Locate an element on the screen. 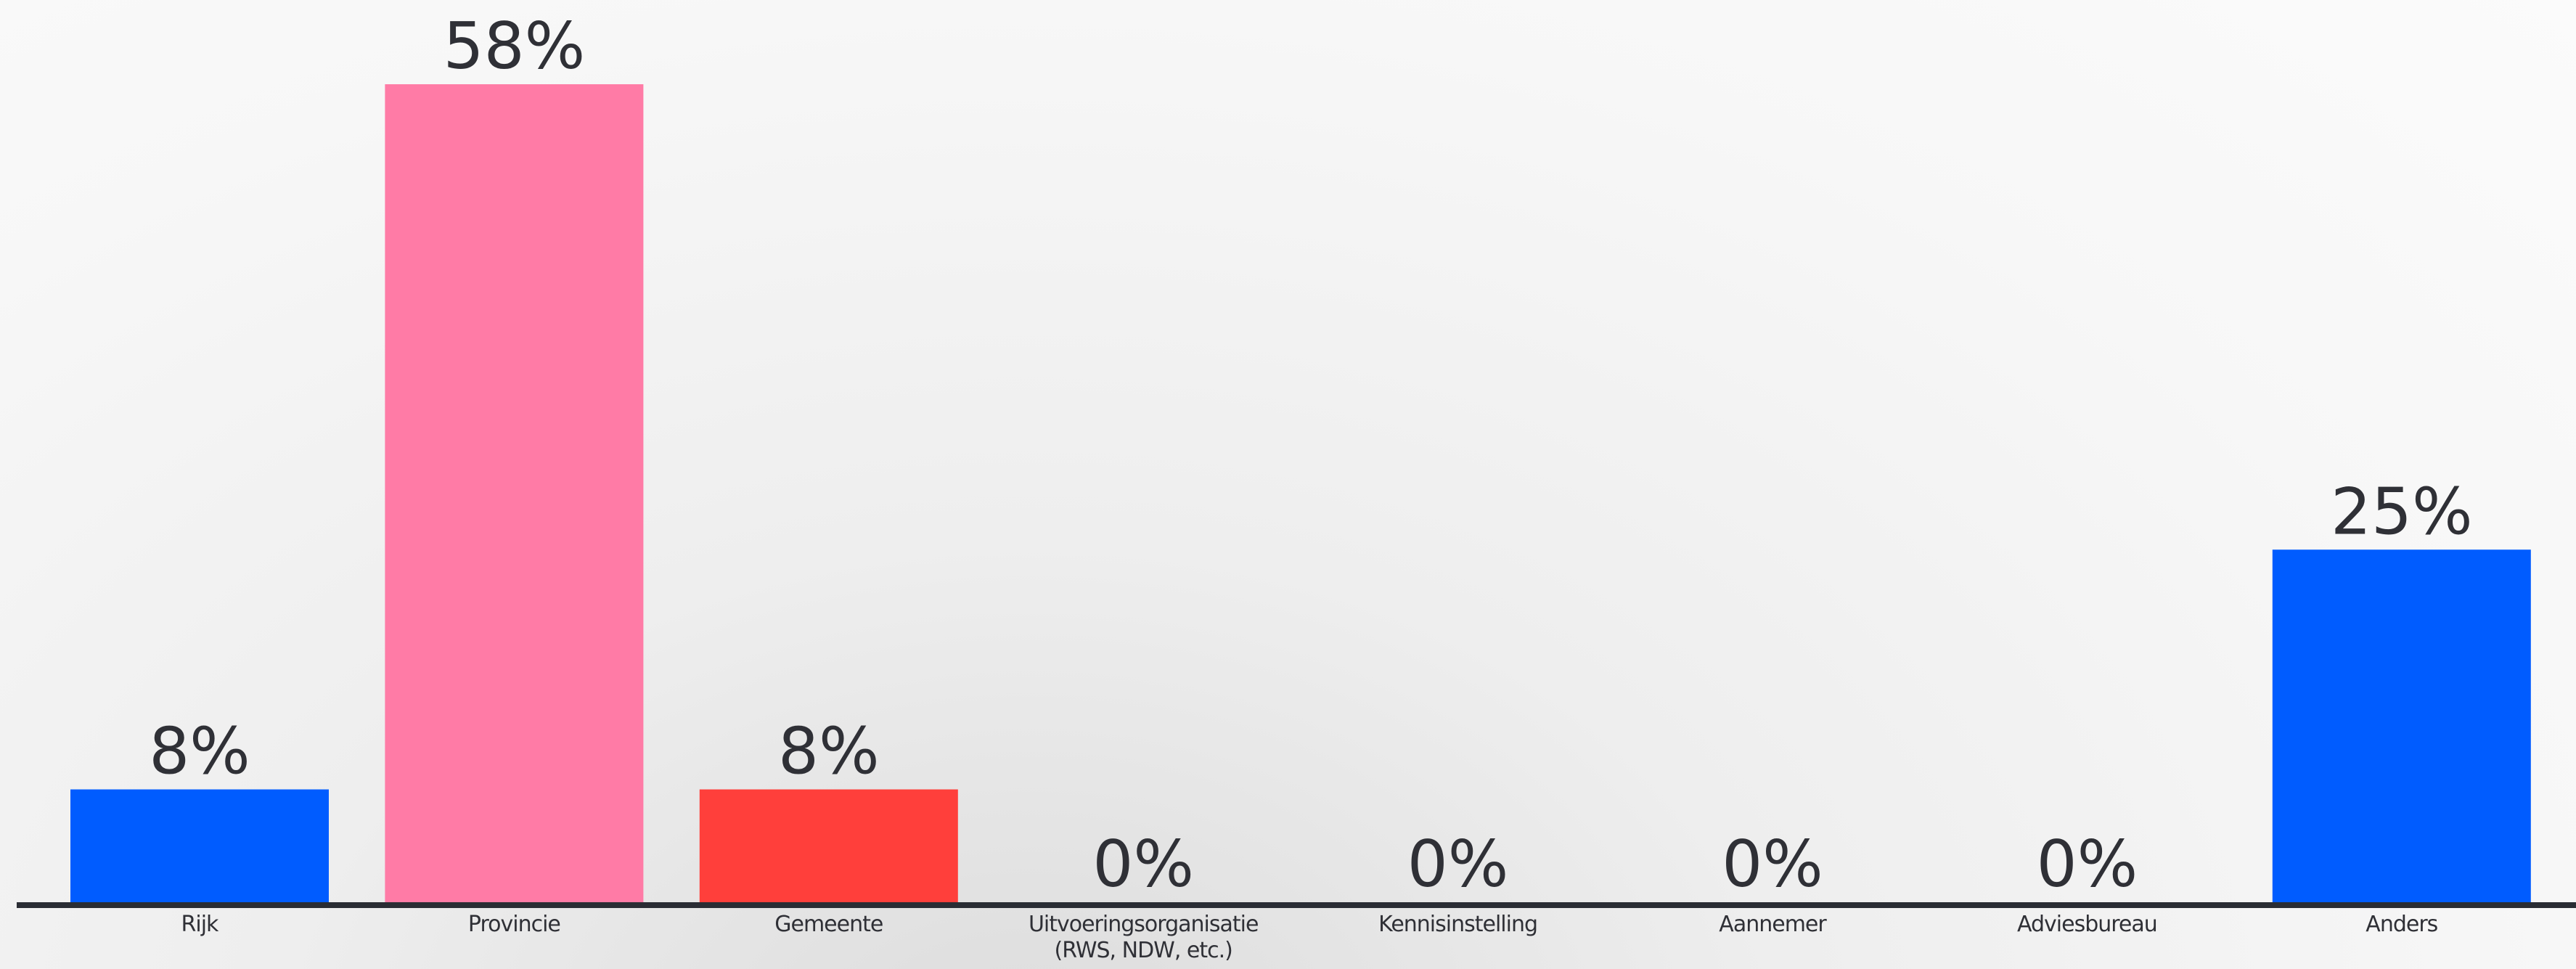  value-label: 25% is located at coordinates (2402, 511).